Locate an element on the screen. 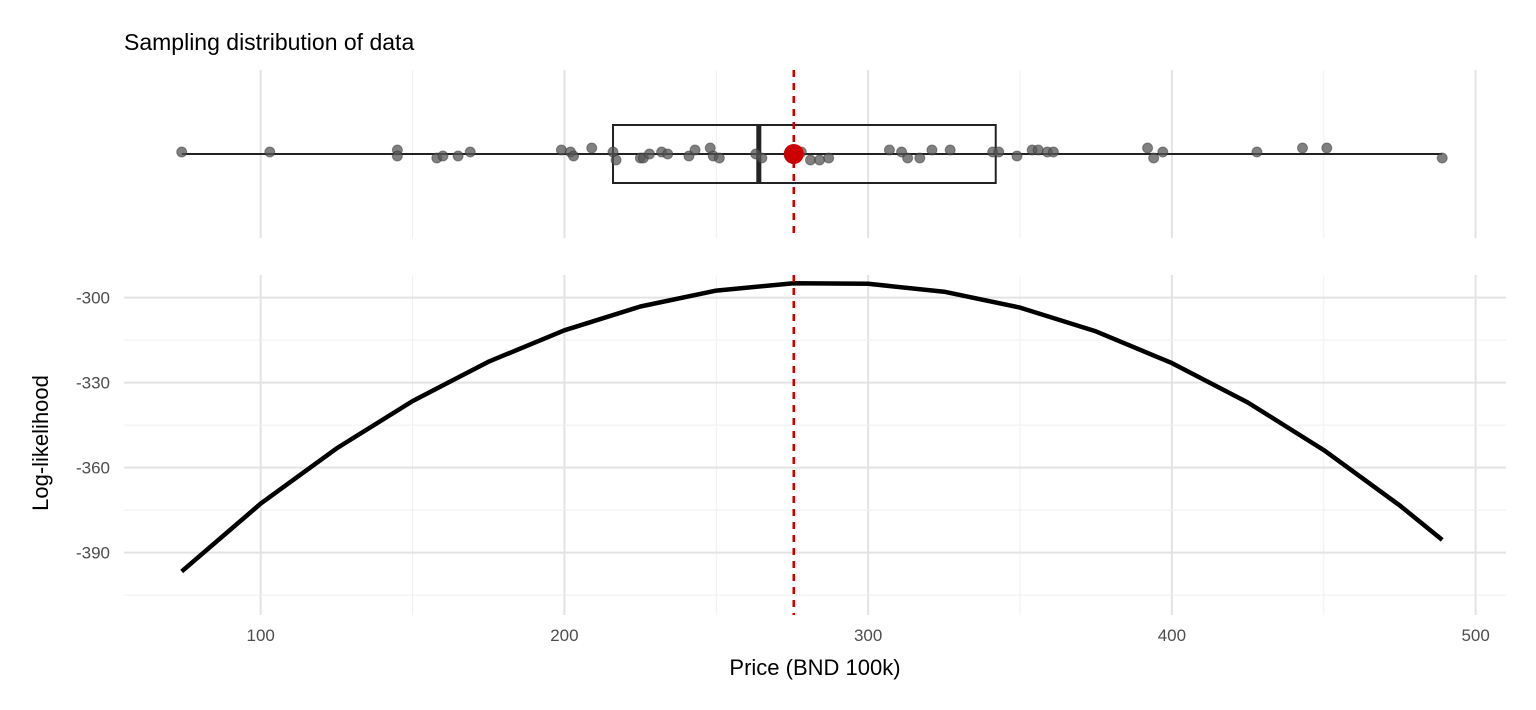  x-tick-label: 500 is located at coordinates (1475, 635).